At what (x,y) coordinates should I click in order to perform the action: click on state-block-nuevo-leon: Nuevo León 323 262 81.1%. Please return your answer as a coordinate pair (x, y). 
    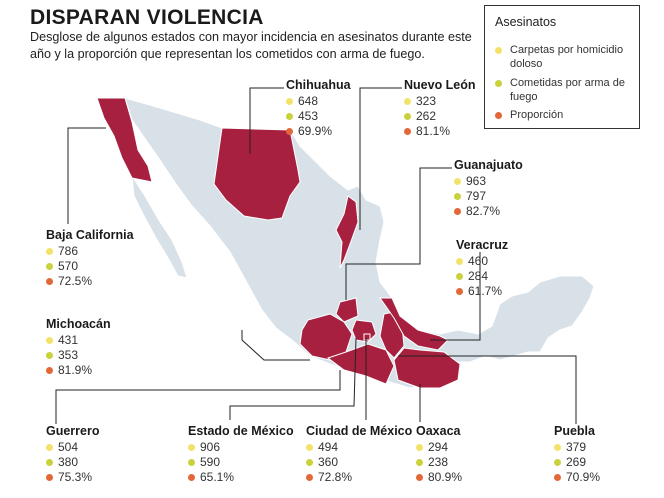
    Looking at the image, I should click on (440, 108).